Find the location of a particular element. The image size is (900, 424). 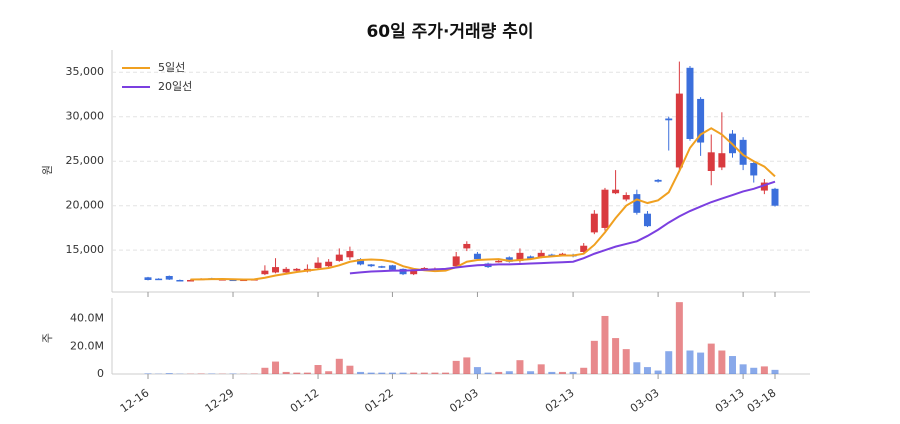

x-tick-label: 01-12 is located at coordinates (305, 400).